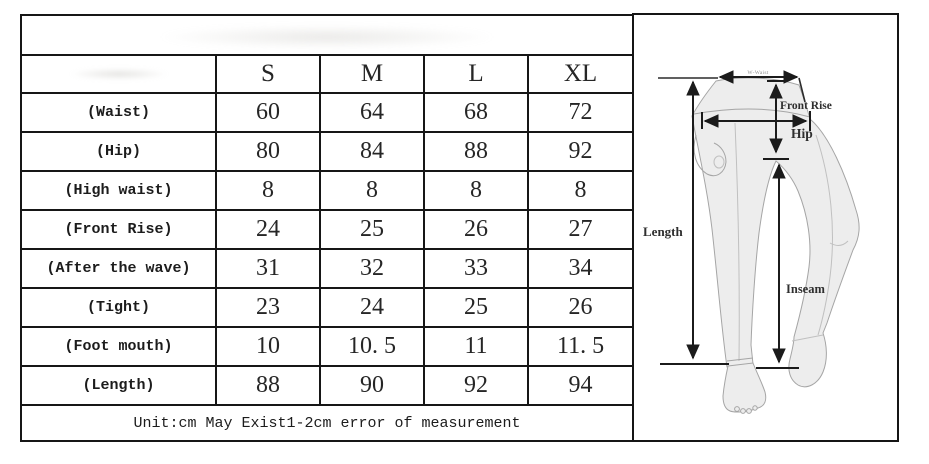 The height and width of the screenshot is (464, 929). Describe the element at coordinates (268, 74) in the screenshot. I see `header-size-s: S` at that location.